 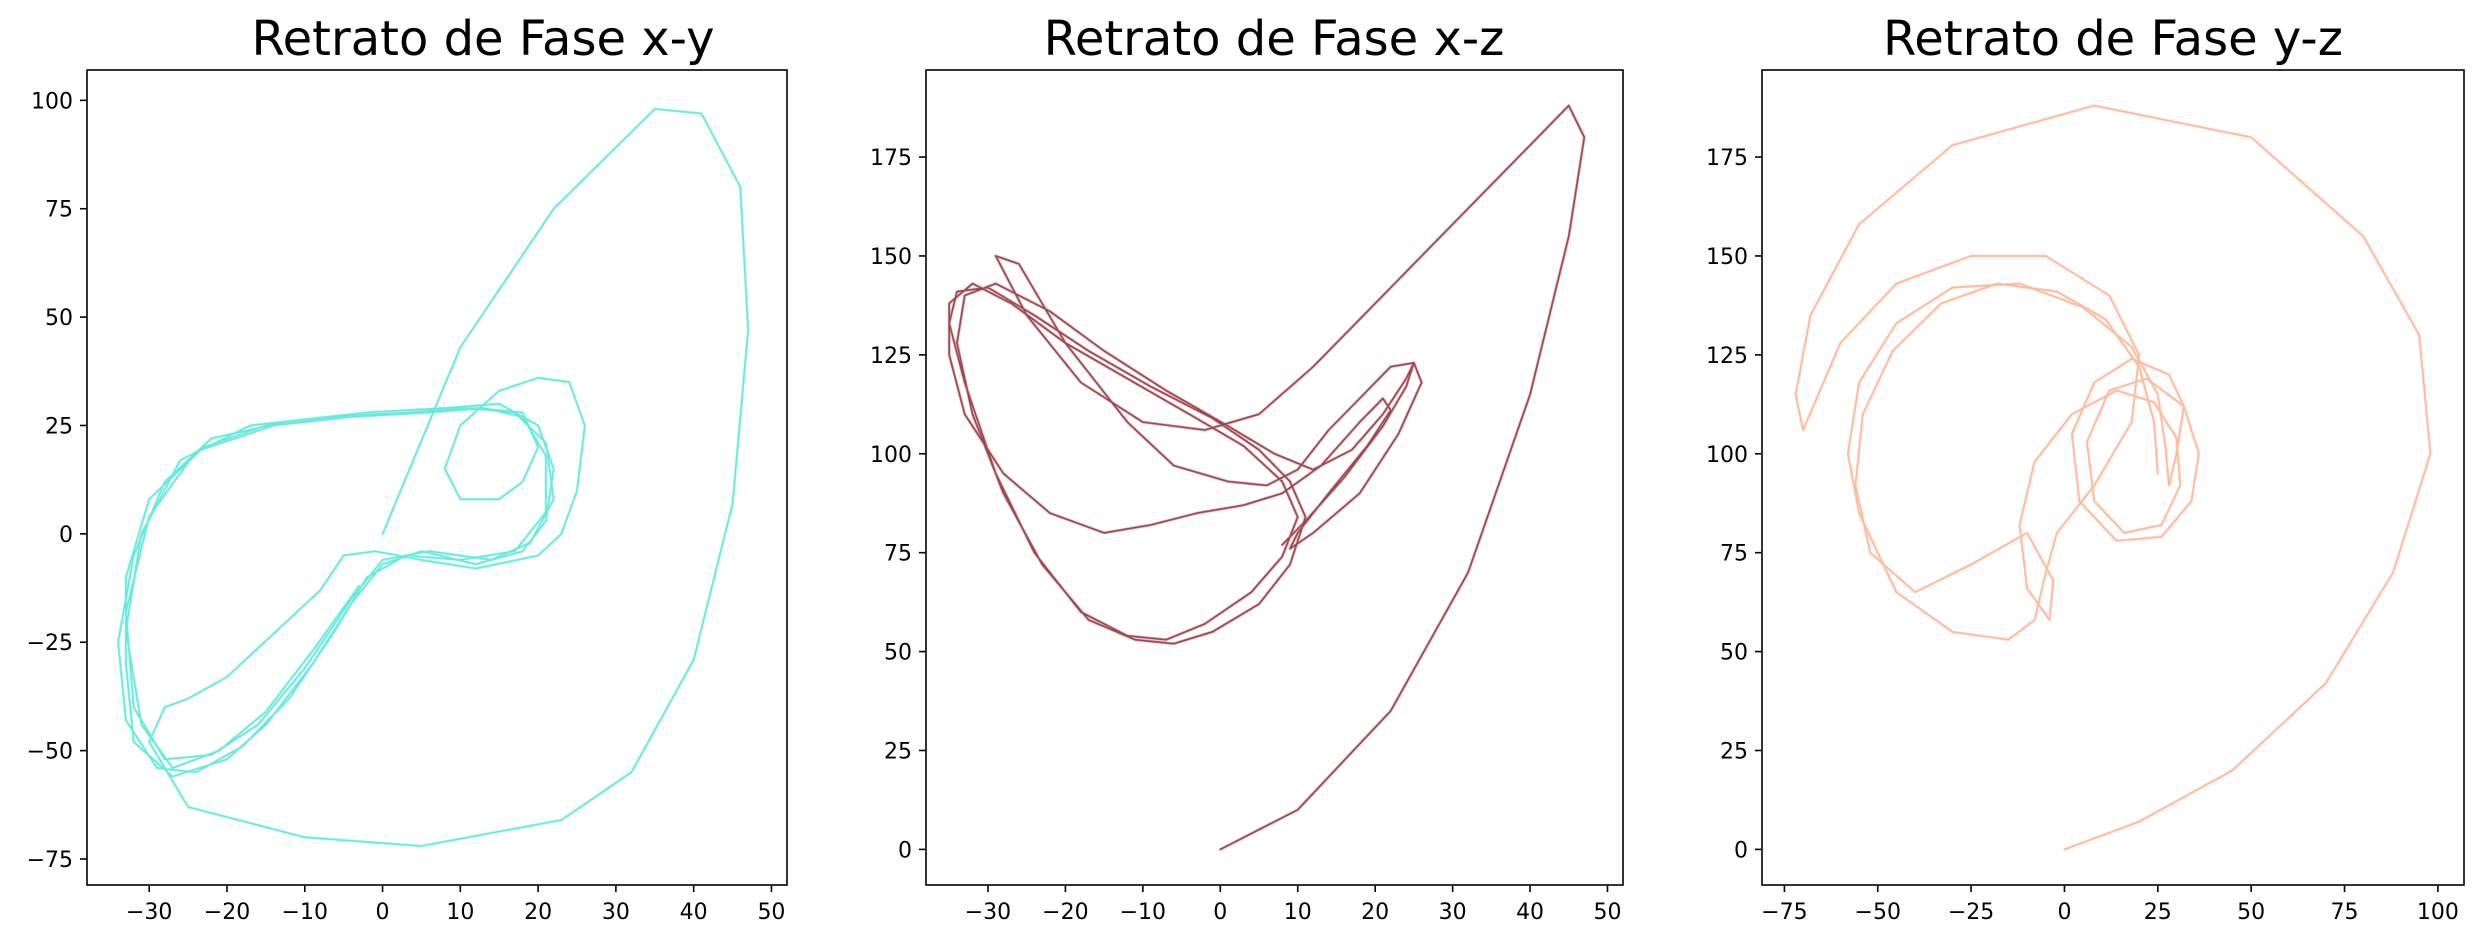 What do you see at coordinates (50, 860) in the screenshot?
I see `y-tick-label: −75` at bounding box center [50, 860].